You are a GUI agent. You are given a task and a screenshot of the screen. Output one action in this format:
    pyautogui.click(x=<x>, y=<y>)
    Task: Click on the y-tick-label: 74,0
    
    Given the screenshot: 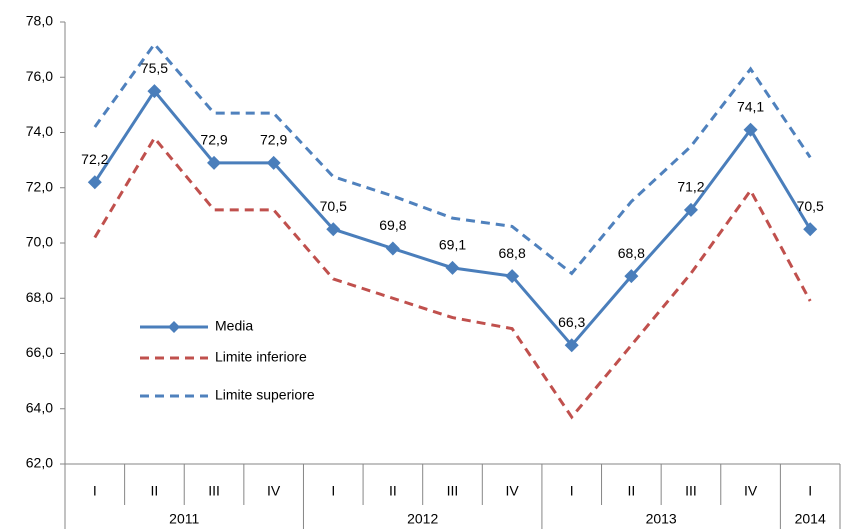 What is the action you would take?
    pyautogui.click(x=39, y=131)
    